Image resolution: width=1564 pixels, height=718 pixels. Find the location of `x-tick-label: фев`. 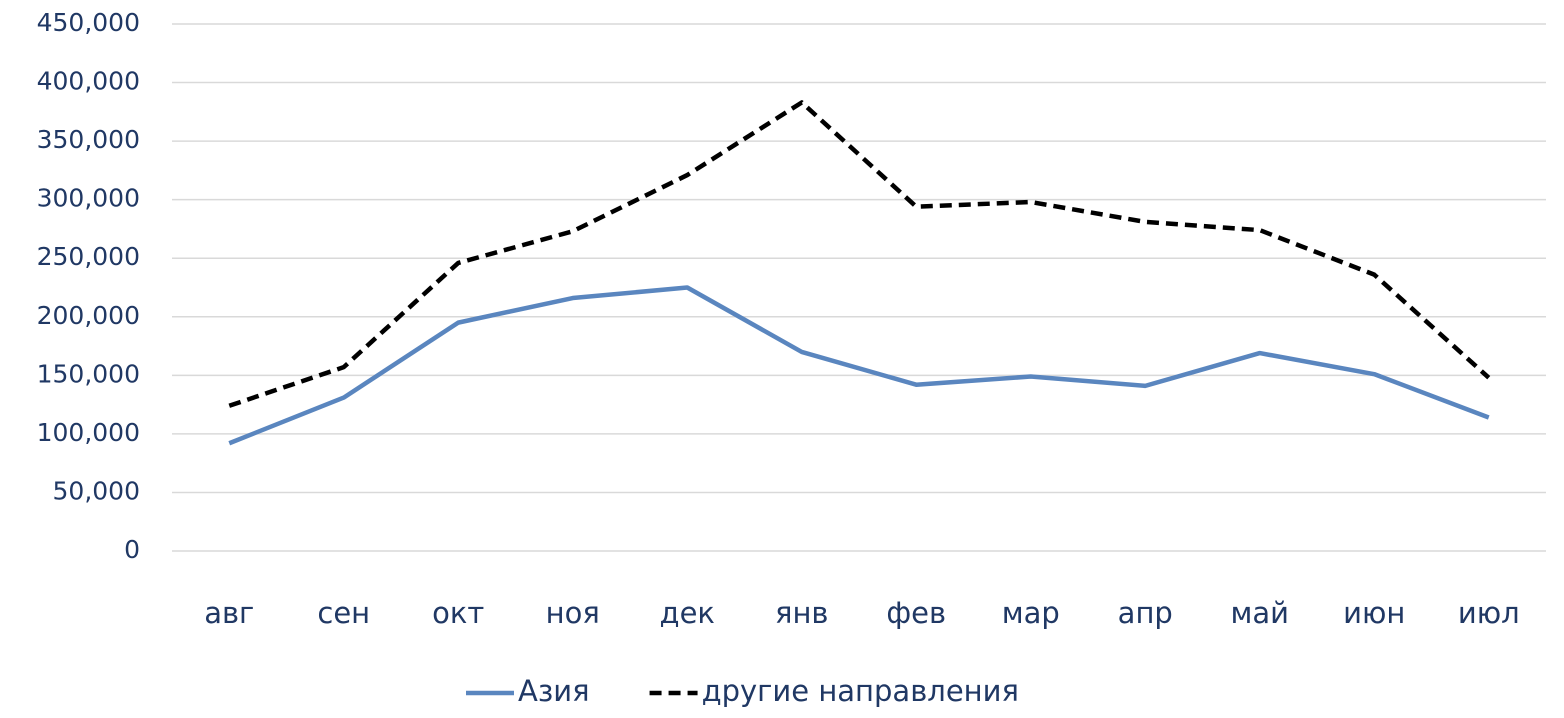

x-tick-label: фев is located at coordinates (916, 613).